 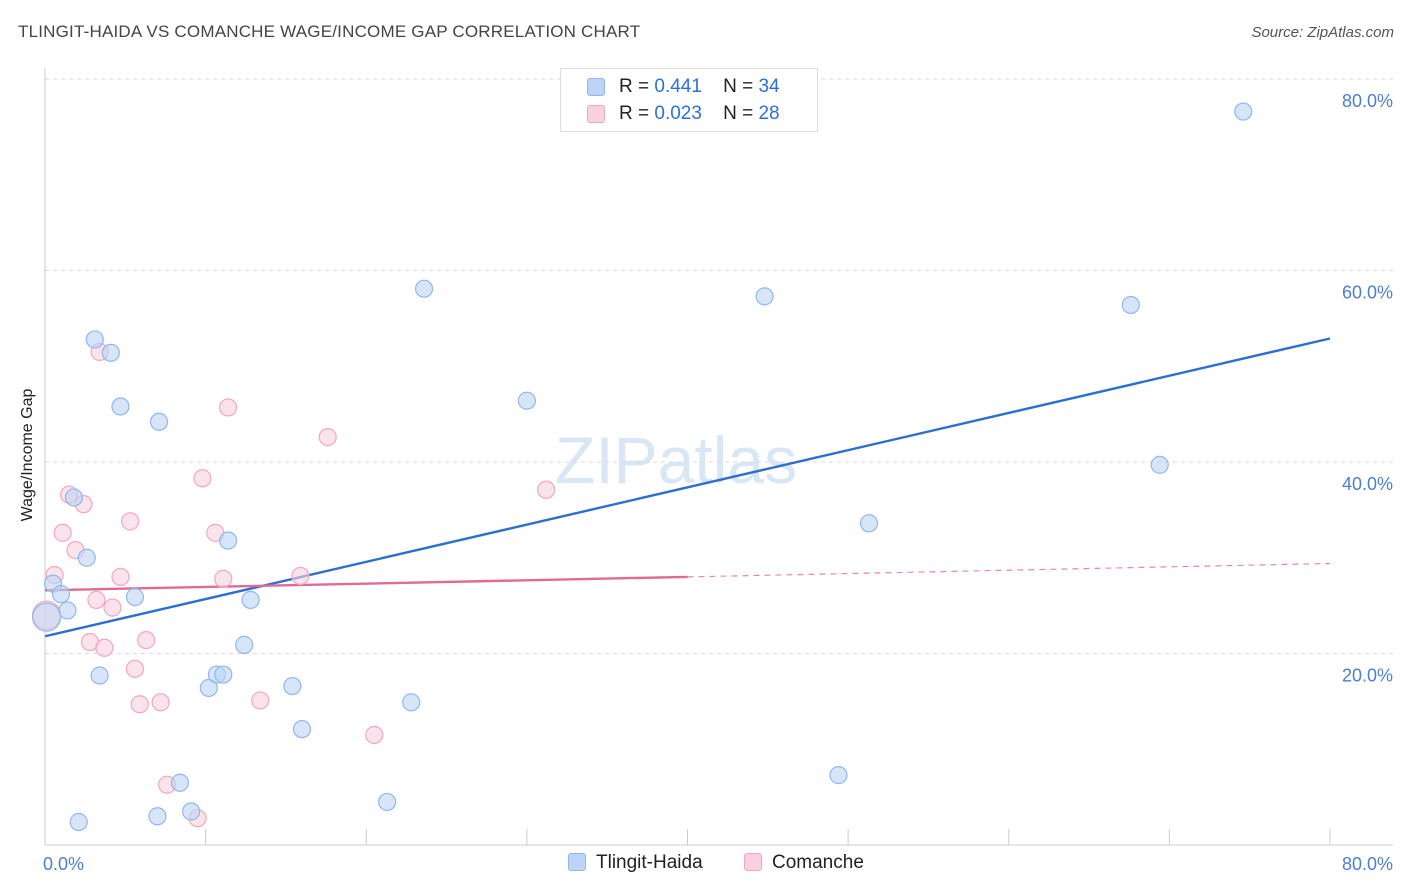 What do you see at coordinates (1367, 101) in the screenshot?
I see `y-tick-label: 80.0%` at bounding box center [1367, 101].